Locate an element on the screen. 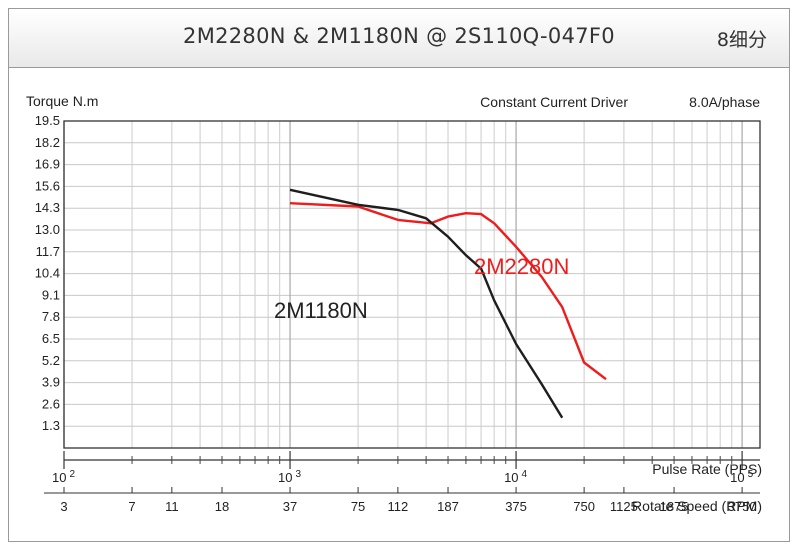 This screenshot has width=800, height=552. pps-tick-exponent: 3 is located at coordinates (299, 474).